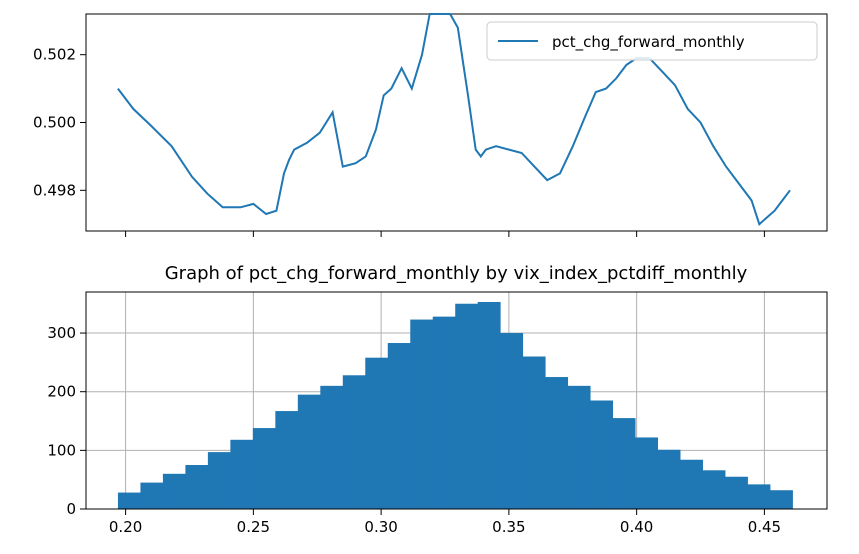 This screenshot has height=554, width=859. I want to click on line-y-tick-label: 0.500, so click(54, 123).